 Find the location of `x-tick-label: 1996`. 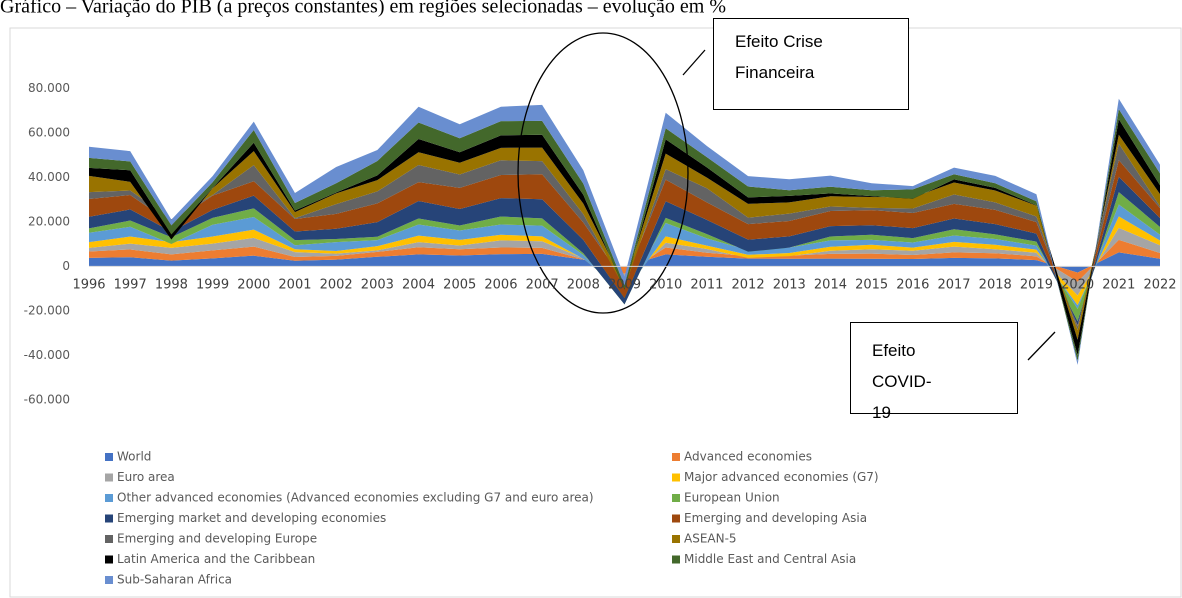

x-tick-label: 1996 is located at coordinates (88, 285).